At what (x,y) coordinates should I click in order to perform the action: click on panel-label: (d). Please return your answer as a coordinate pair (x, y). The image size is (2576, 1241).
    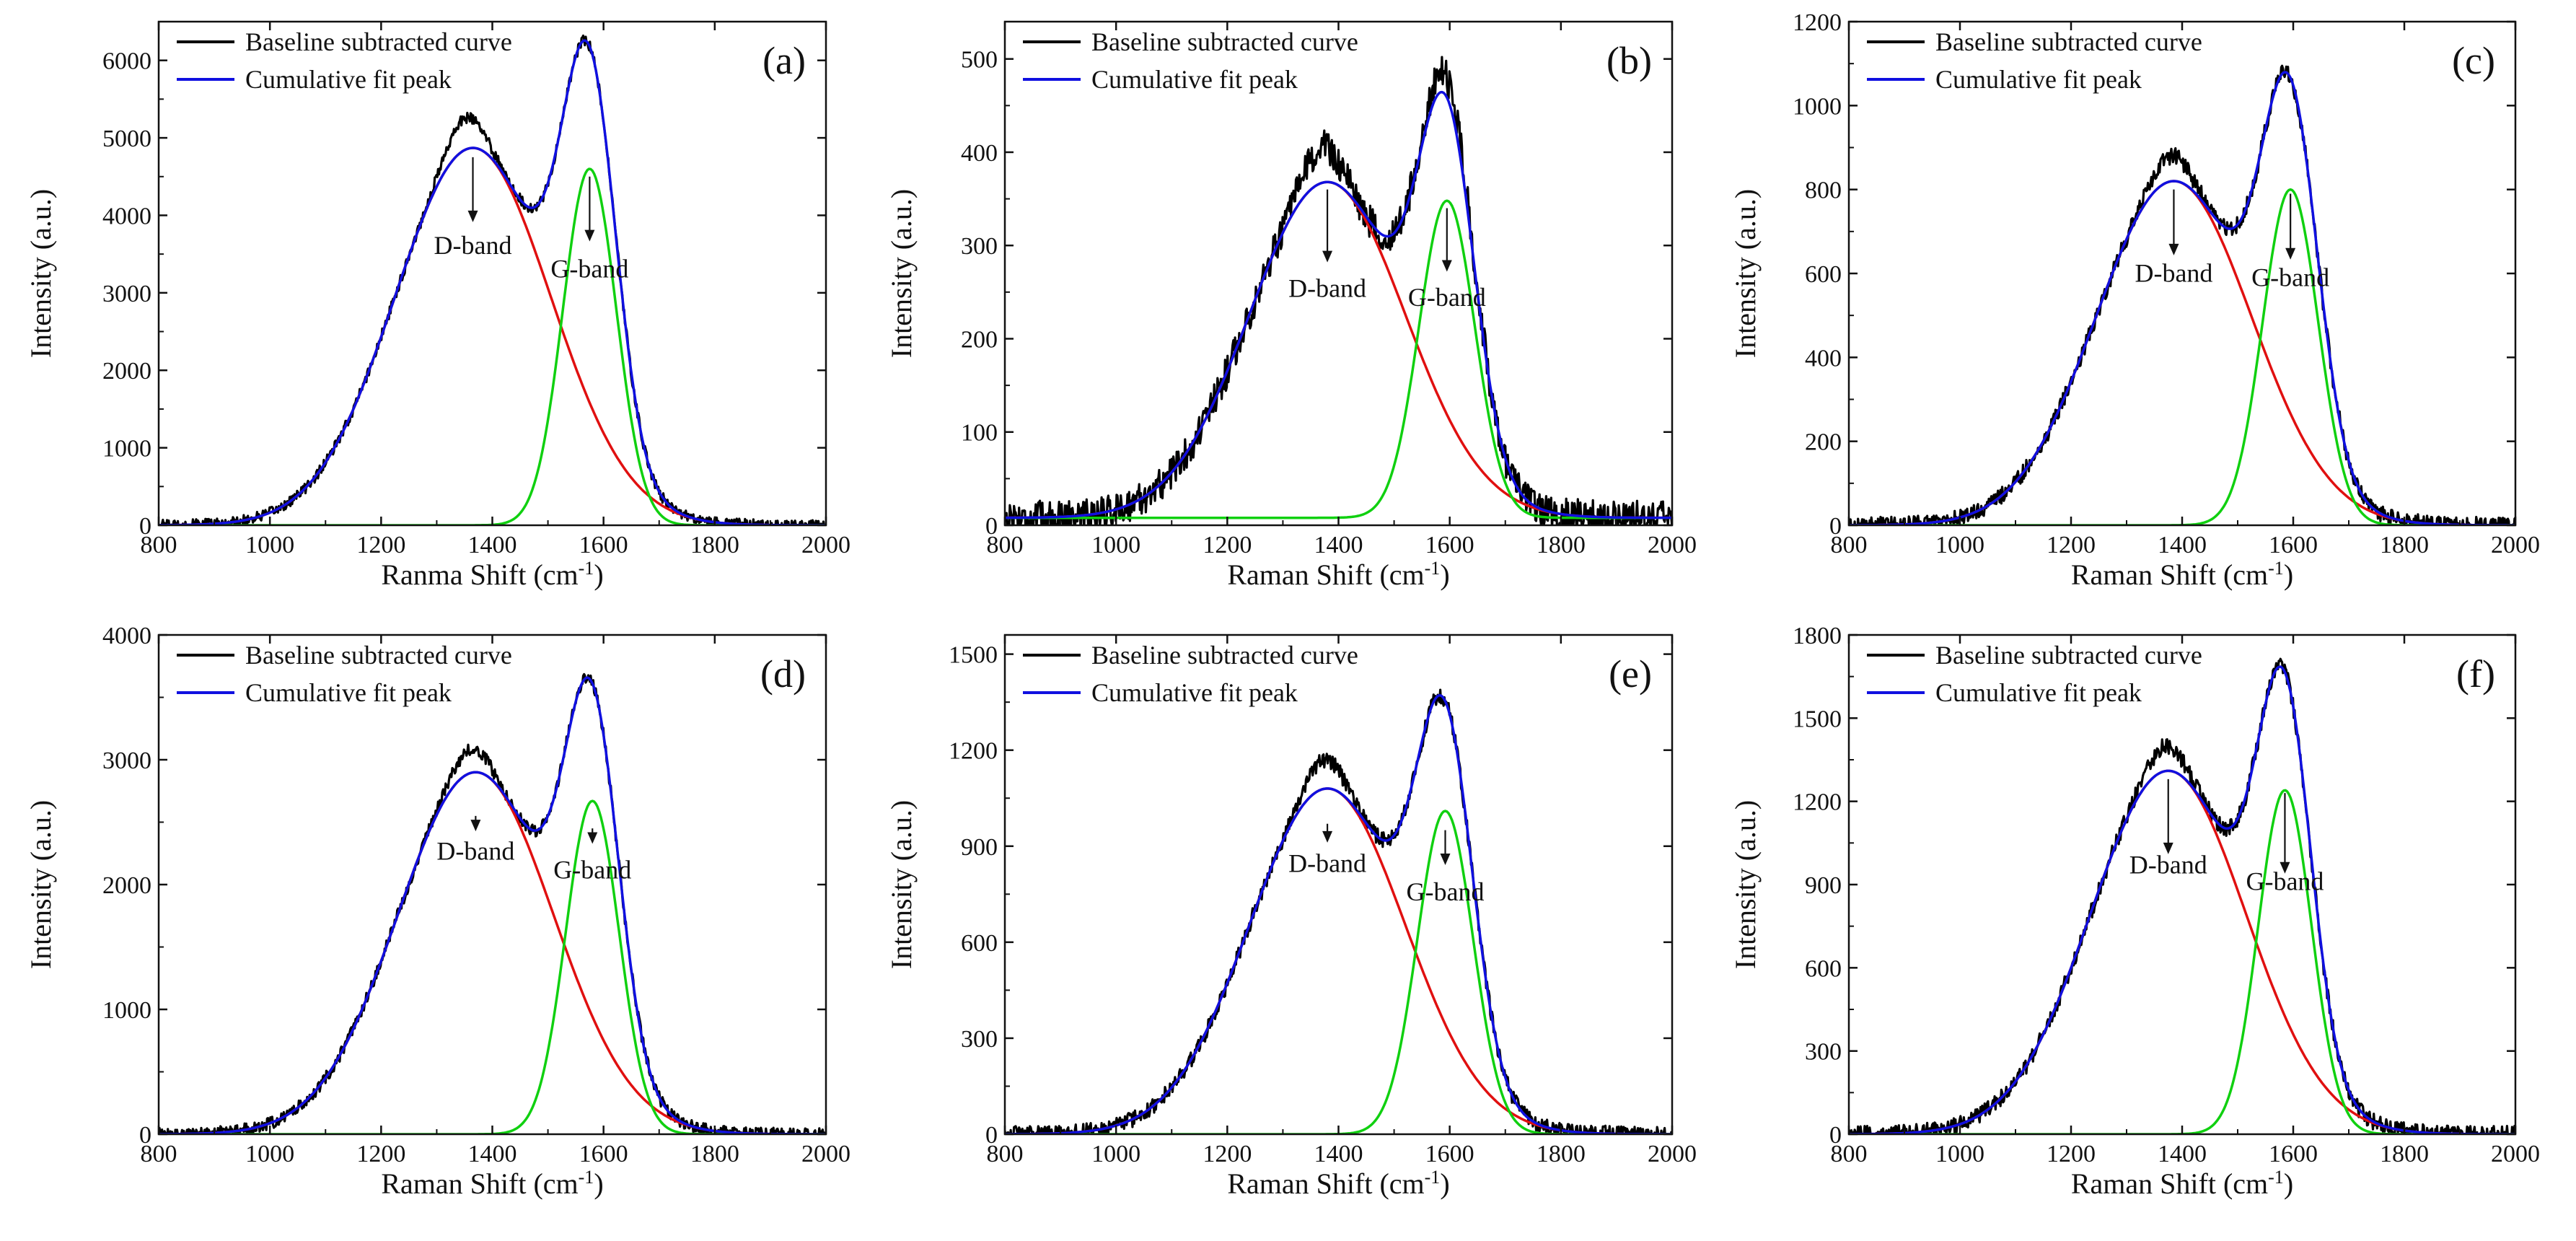
    Looking at the image, I should click on (783, 674).